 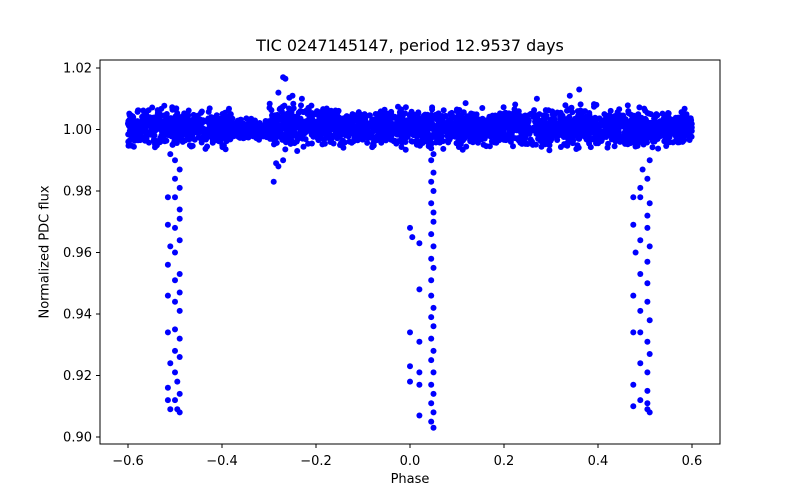 What do you see at coordinates (77, 253) in the screenshot?
I see `svg-text: 0.96` at bounding box center [77, 253].